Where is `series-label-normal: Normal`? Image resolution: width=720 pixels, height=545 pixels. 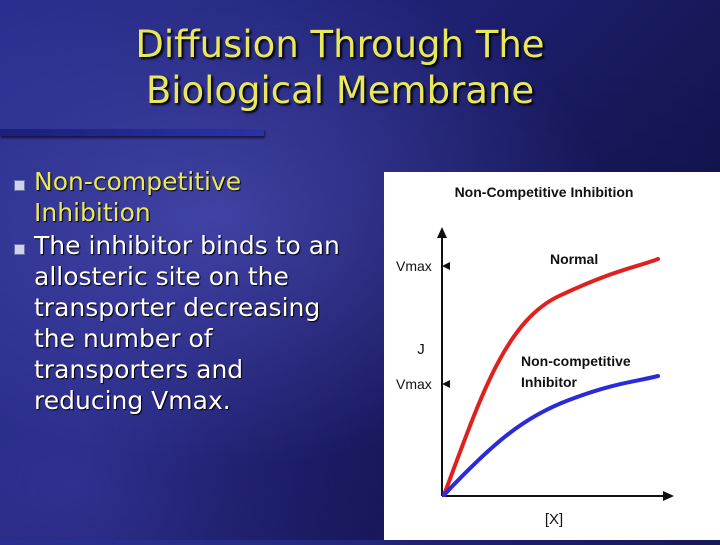 series-label-normal: Normal is located at coordinates (574, 259).